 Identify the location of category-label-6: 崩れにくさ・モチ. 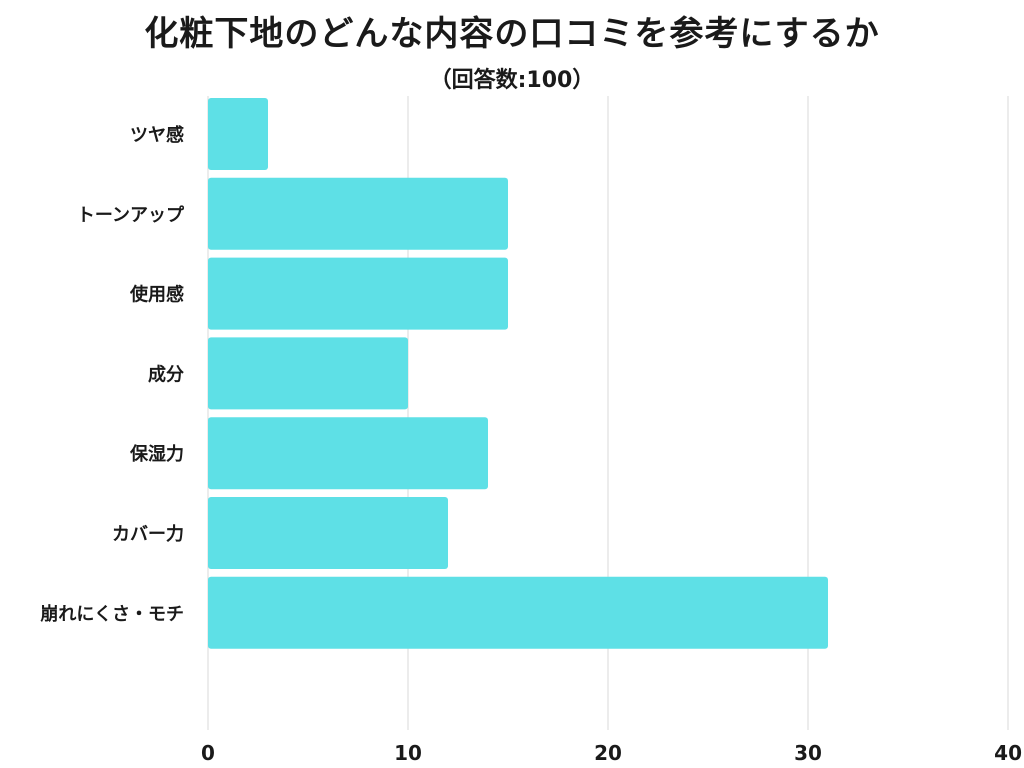
(112, 614).